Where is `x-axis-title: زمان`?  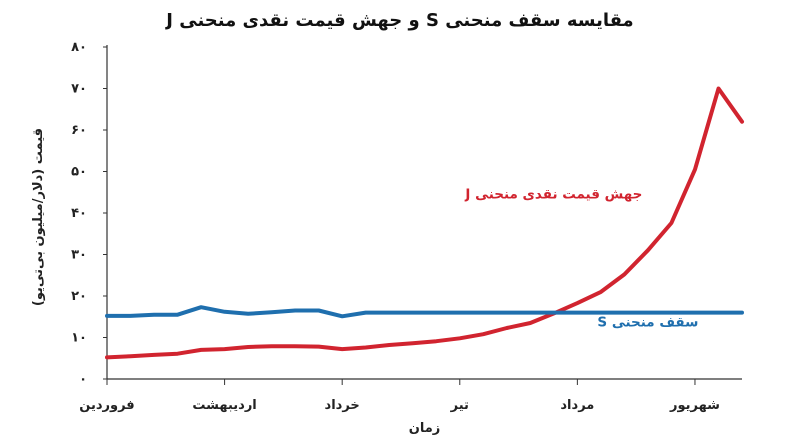
x-axis-title: زمان is located at coordinates (425, 428).